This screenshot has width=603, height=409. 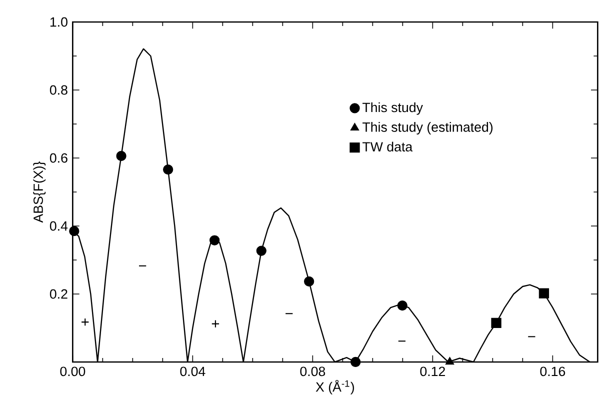 I want to click on y-tick-label: 0.4, so click(x=59, y=226).